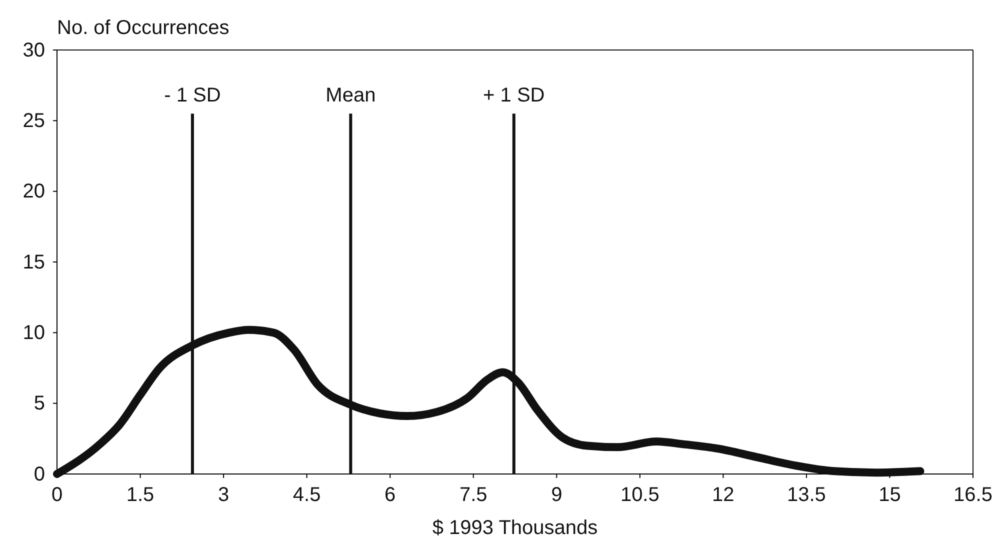  Describe the element at coordinates (57, 495) in the screenshot. I see `x-tick-label: 0` at that location.